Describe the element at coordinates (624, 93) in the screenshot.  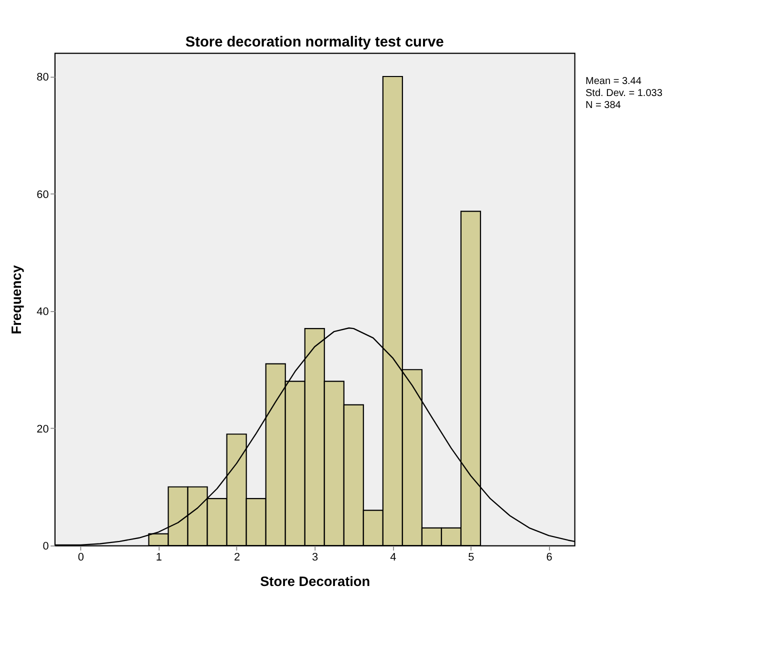
I see `text: Std. Dev. = 1.033` at that location.